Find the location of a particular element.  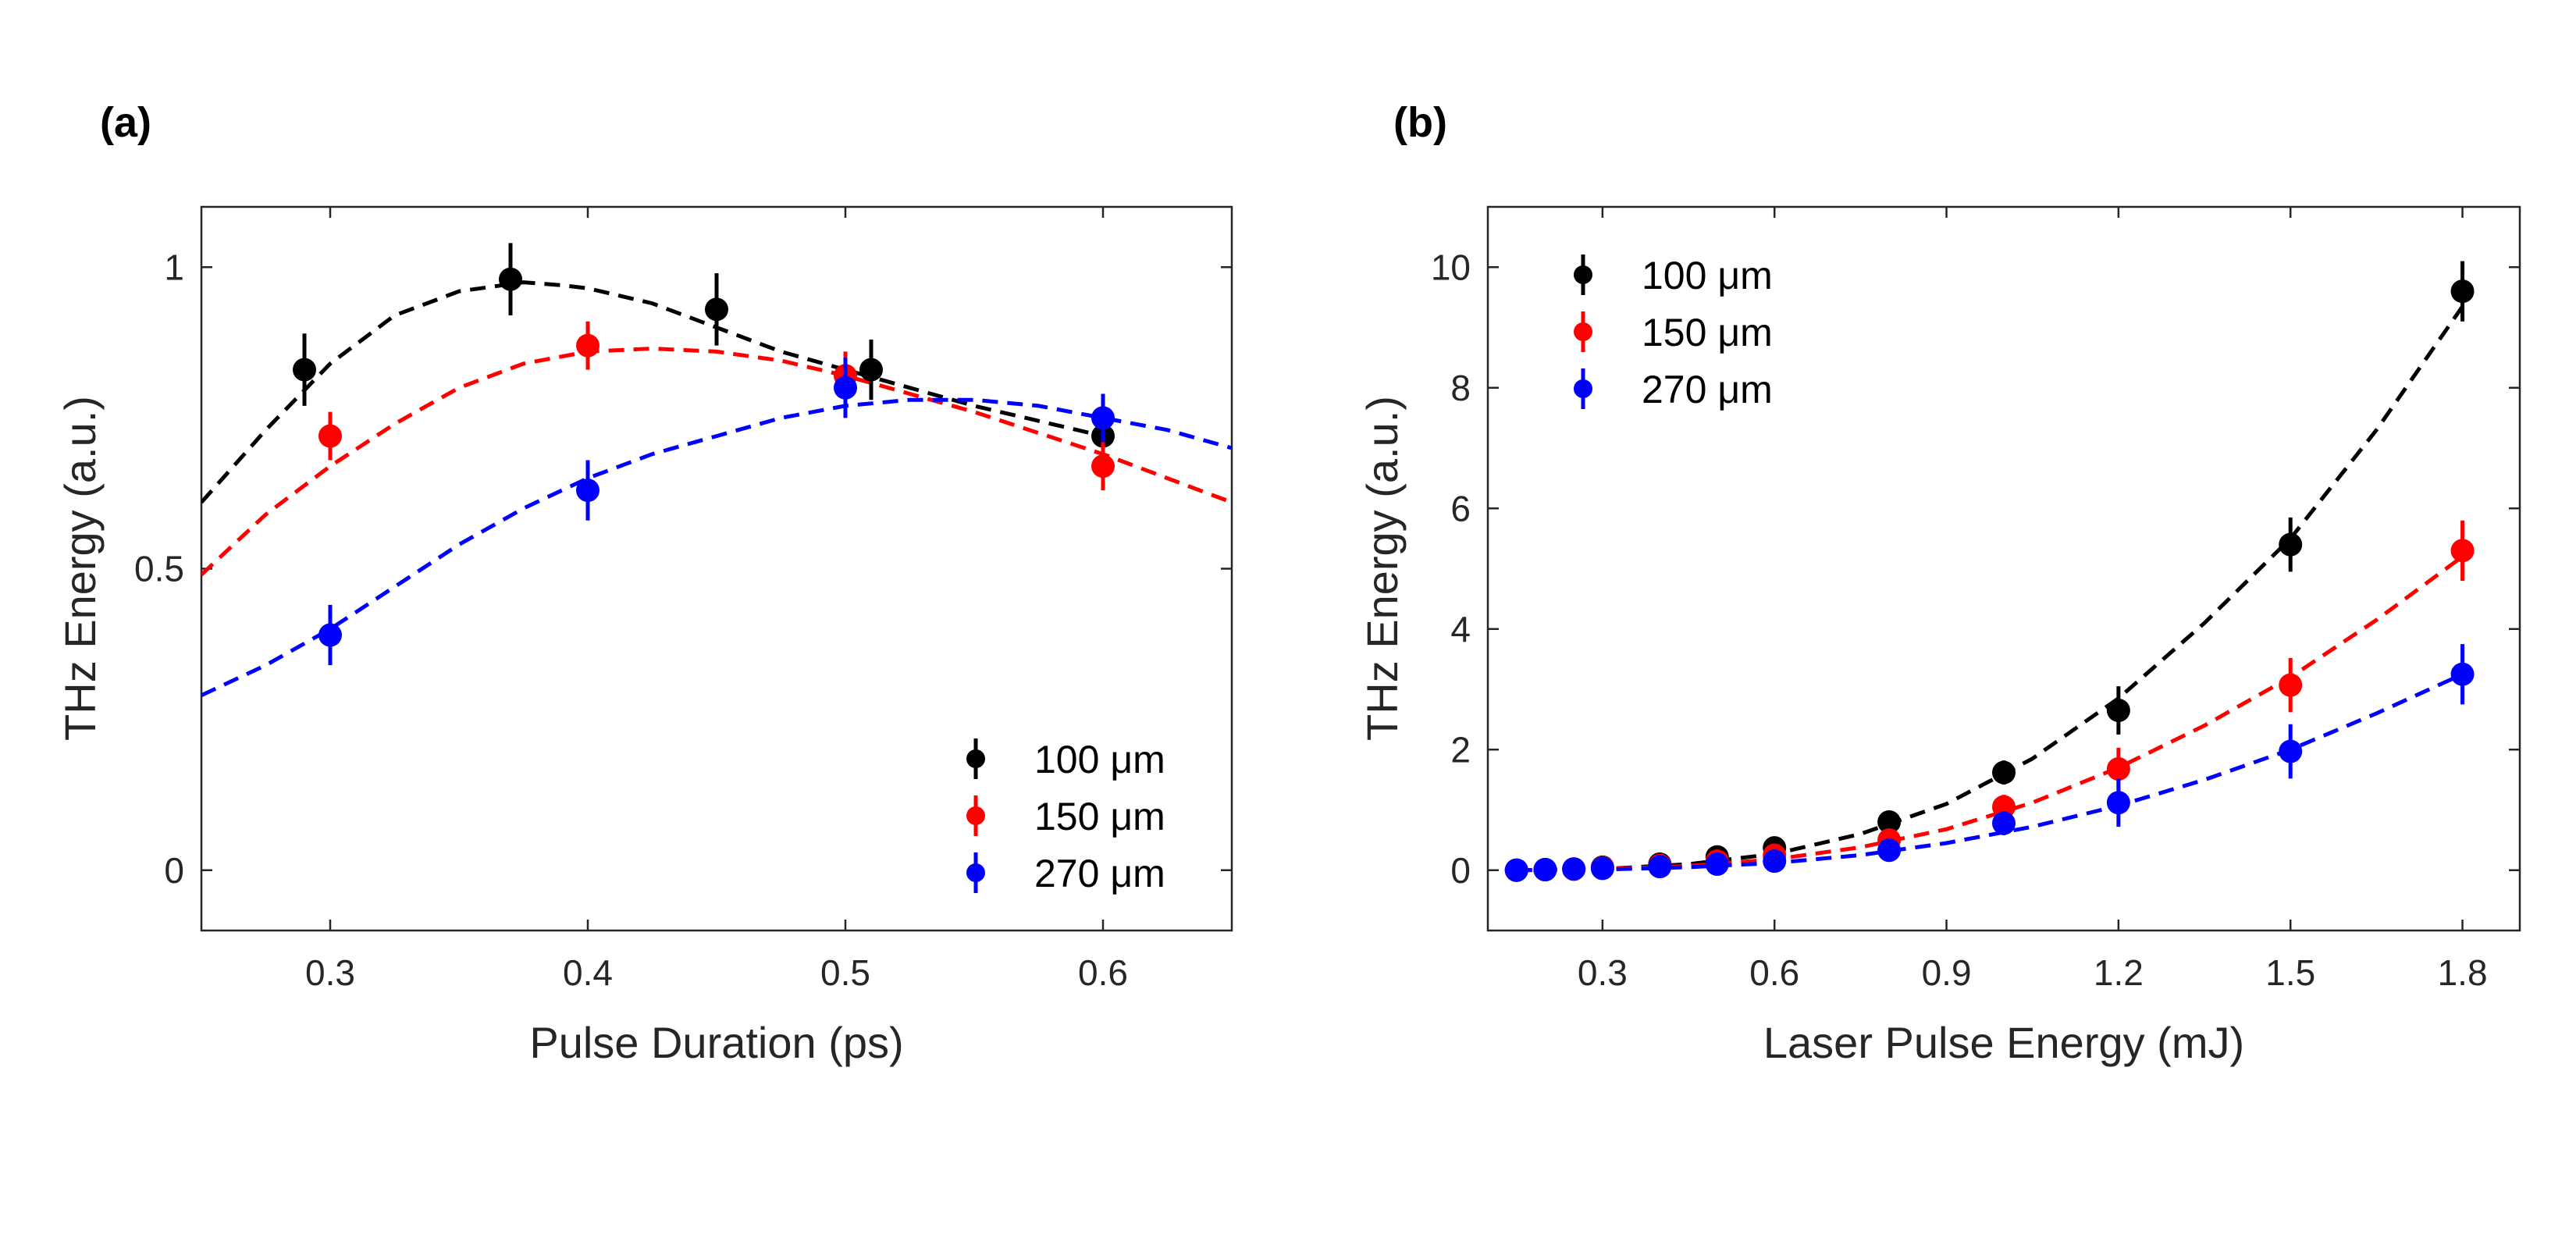

panel-b-legend: 100 μm 150 μm 270 μm is located at coordinates (1674, 332).